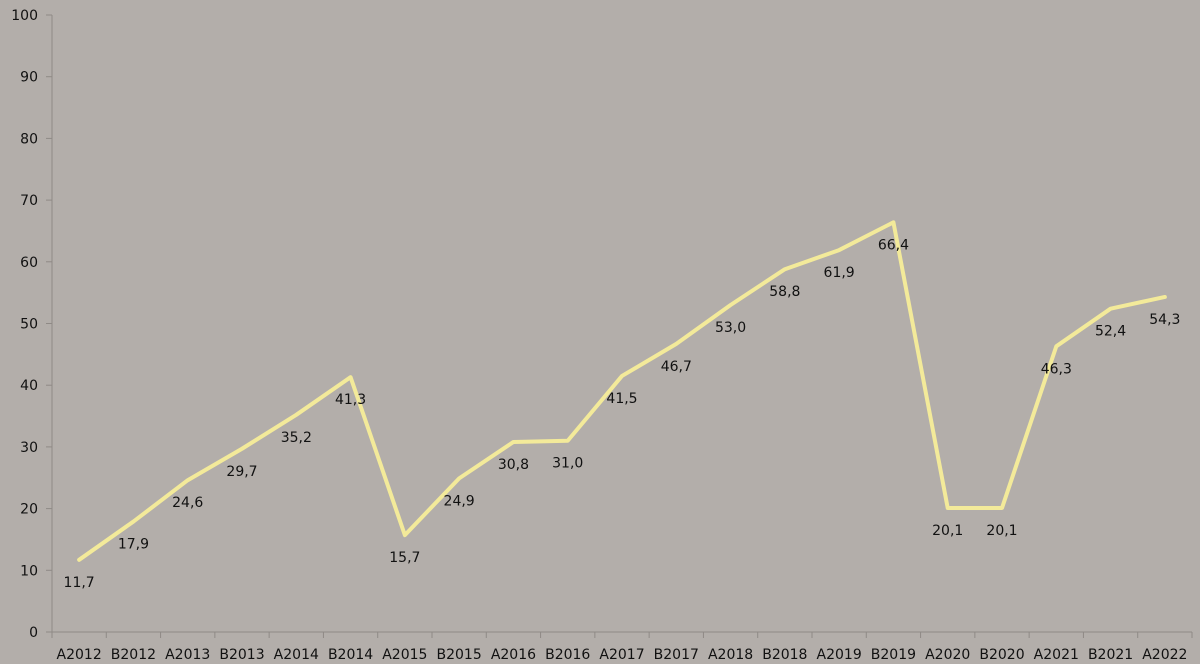 This screenshot has width=1200, height=664. Describe the element at coordinates (1056, 655) in the screenshot. I see `x-tick-label: A2021` at that location.